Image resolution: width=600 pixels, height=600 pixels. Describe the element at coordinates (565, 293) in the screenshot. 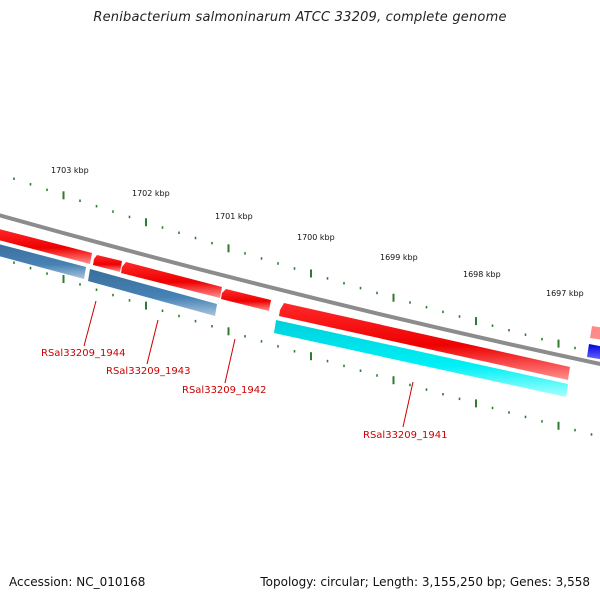

I see `kbp-label-1697: 1697 kbp` at that location.